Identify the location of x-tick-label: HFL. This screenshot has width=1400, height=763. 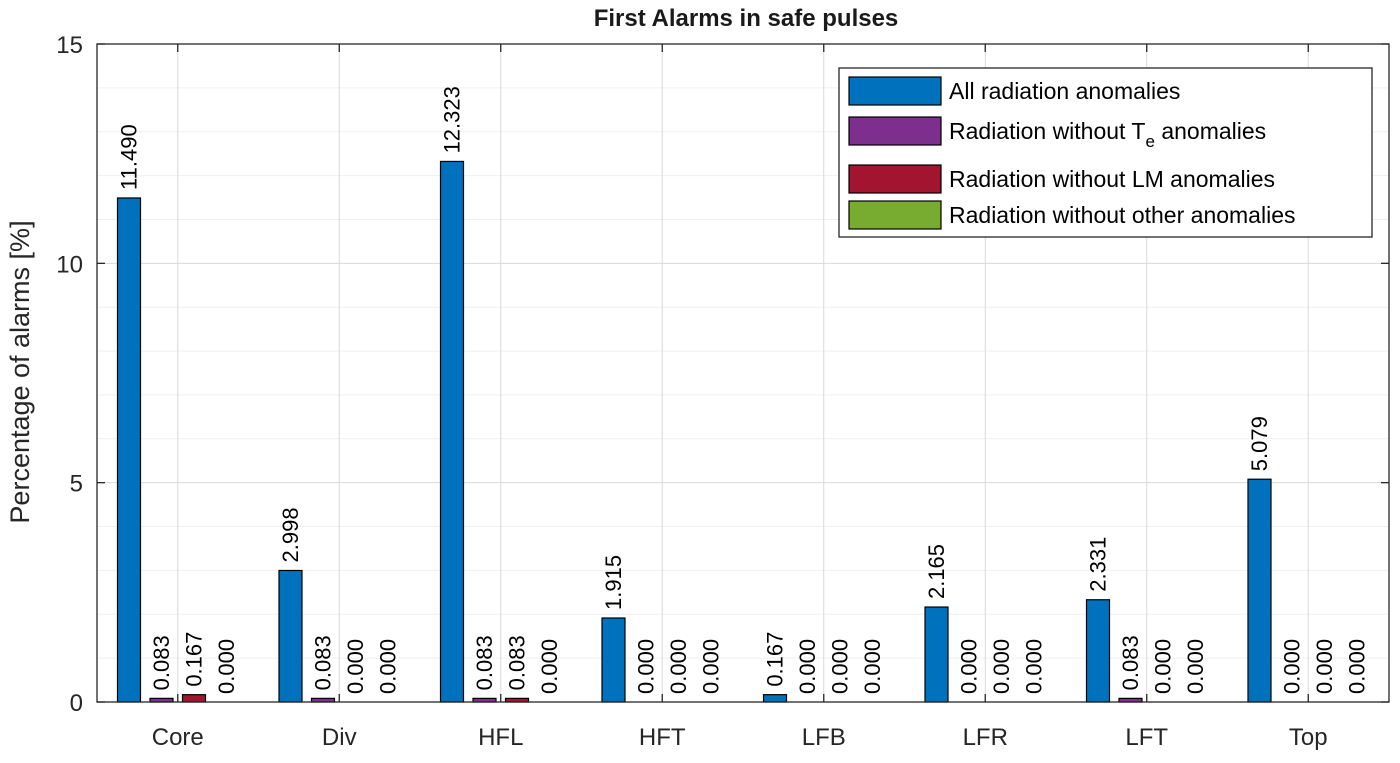
(500, 737).